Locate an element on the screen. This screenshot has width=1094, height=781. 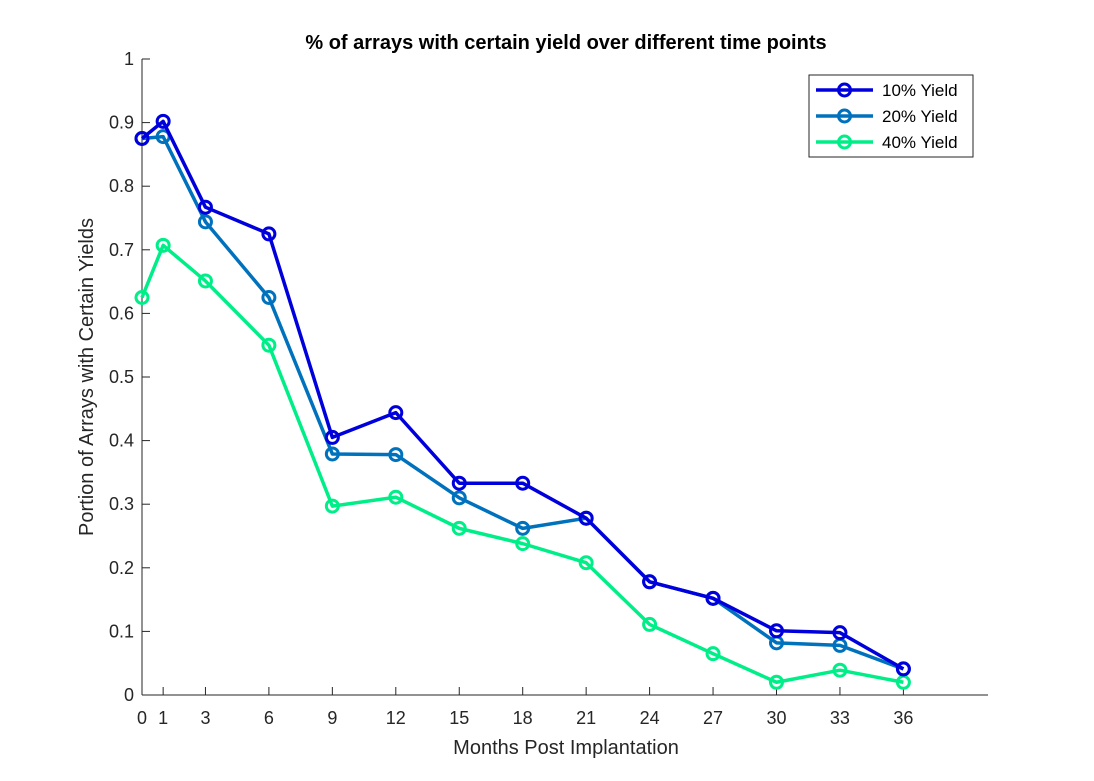
x-tick-label: 3 is located at coordinates (205, 718).